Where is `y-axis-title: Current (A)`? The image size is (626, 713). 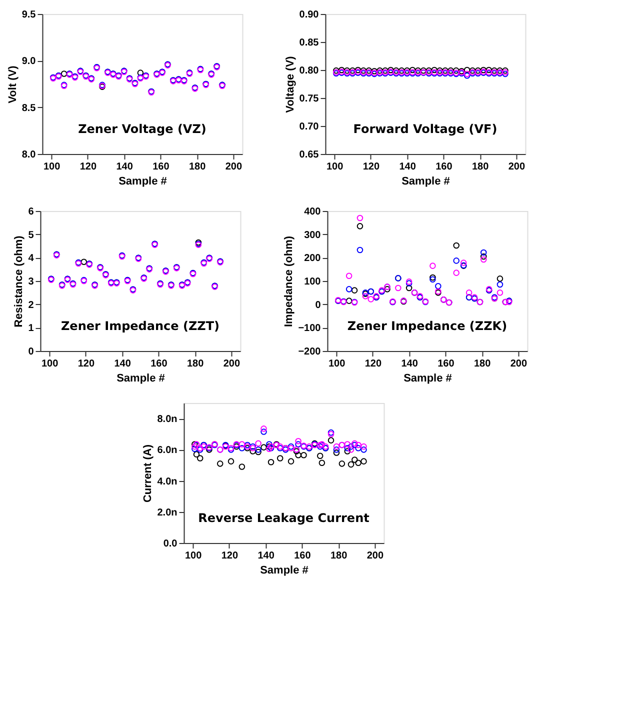 y-axis-title: Current (A) is located at coordinates (148, 473).